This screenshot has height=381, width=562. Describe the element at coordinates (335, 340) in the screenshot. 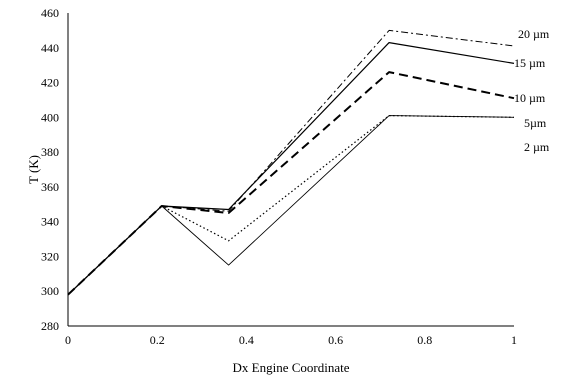

I see `x-tick-label: 0.6` at that location.